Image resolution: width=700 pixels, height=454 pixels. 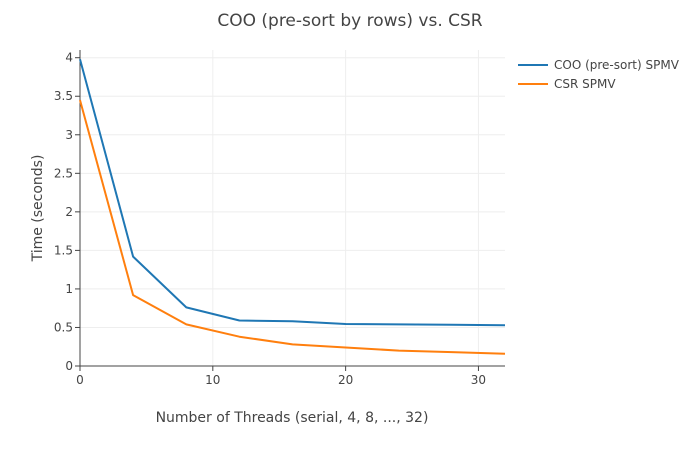 What do you see at coordinates (38, 209) in the screenshot?
I see `y-axis-label: Time (seconds)` at bounding box center [38, 209].